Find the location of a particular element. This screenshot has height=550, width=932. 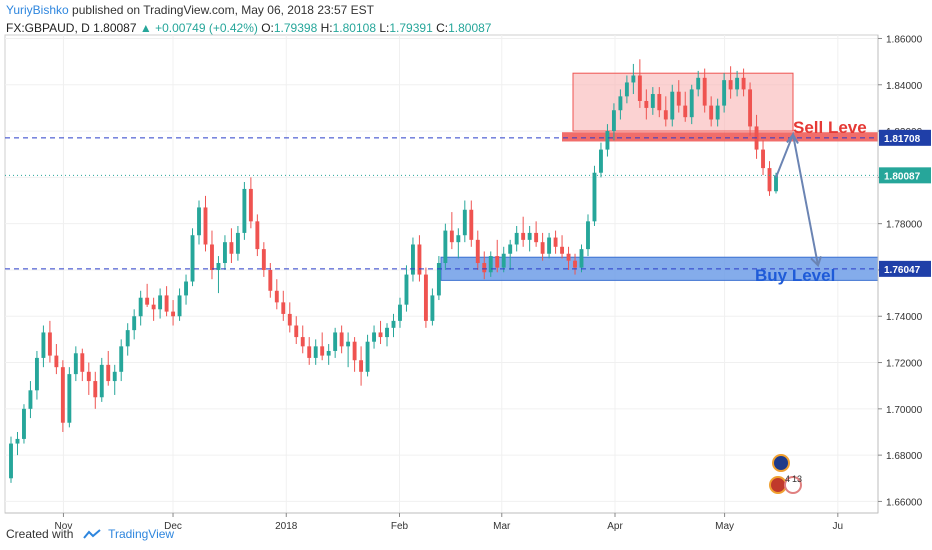

event-number: 13 is located at coordinates (797, 479).